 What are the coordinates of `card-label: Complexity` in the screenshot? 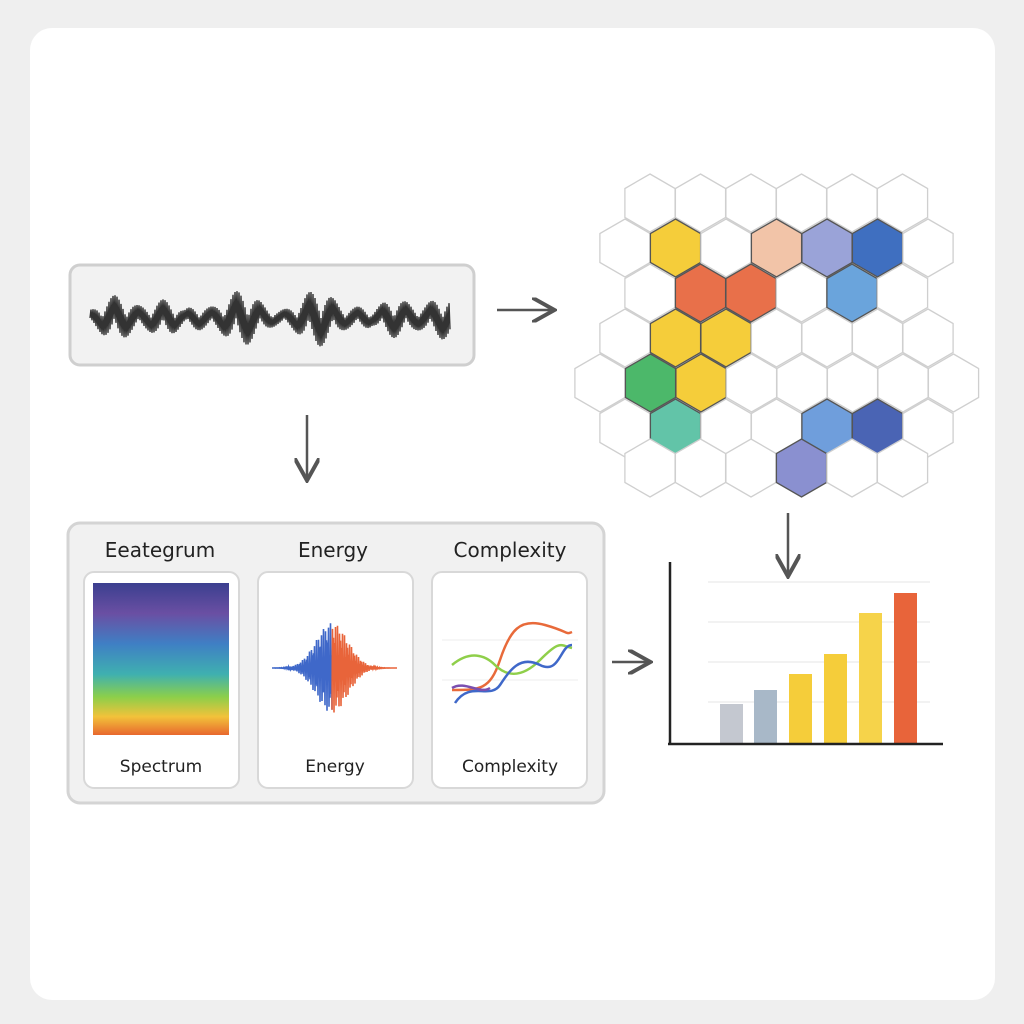 It's located at (510, 767).